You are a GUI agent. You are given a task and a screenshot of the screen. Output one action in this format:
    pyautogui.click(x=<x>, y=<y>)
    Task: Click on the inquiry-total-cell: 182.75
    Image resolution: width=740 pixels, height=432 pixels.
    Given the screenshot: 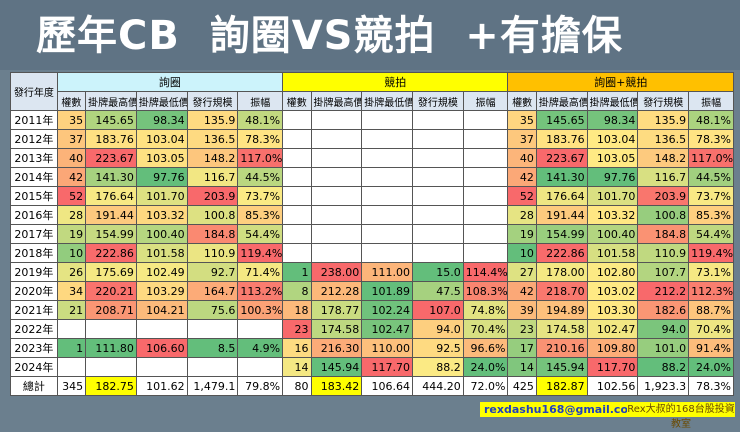 What is the action you would take?
    pyautogui.click(x=111, y=386)
    